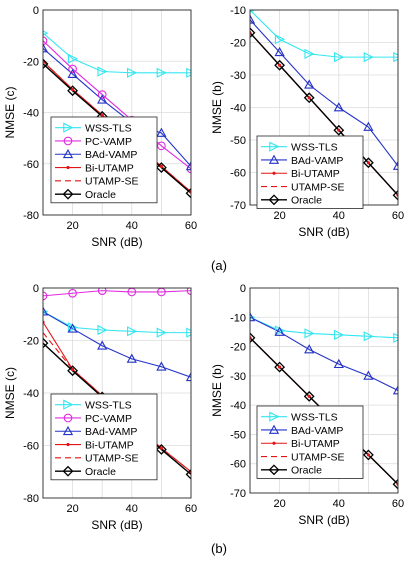 This screenshot has height=564, width=415. I want to click on x-tick-label: 20, so click(72, 226).